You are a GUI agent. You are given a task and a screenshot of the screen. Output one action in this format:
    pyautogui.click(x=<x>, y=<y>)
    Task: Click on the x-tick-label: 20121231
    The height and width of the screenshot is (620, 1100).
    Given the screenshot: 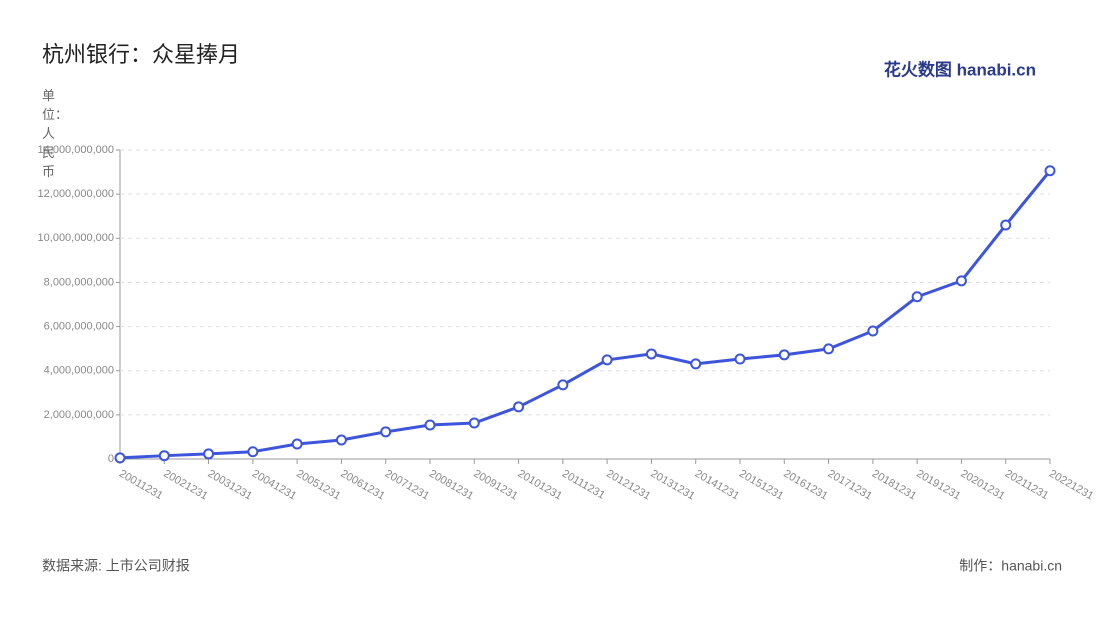 What is the action you would take?
    pyautogui.click(x=628, y=485)
    